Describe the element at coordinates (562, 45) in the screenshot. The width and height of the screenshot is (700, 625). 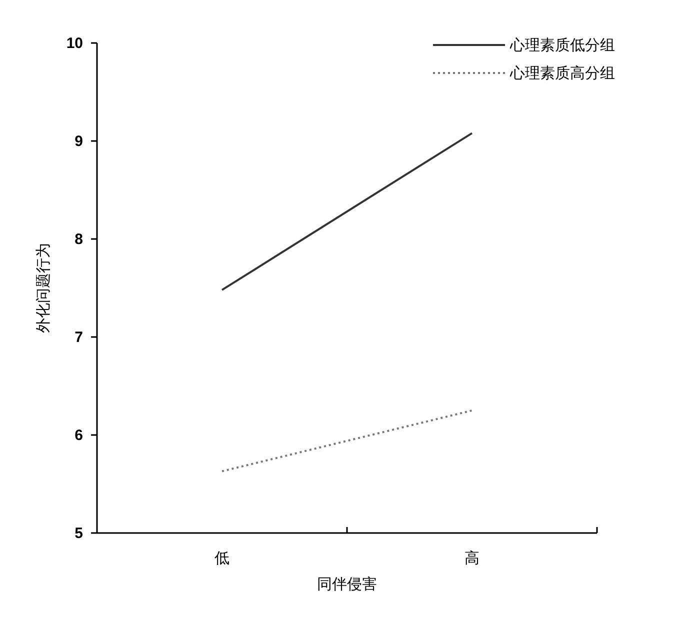
I see `legend-label: 心理素质低分组` at that location.